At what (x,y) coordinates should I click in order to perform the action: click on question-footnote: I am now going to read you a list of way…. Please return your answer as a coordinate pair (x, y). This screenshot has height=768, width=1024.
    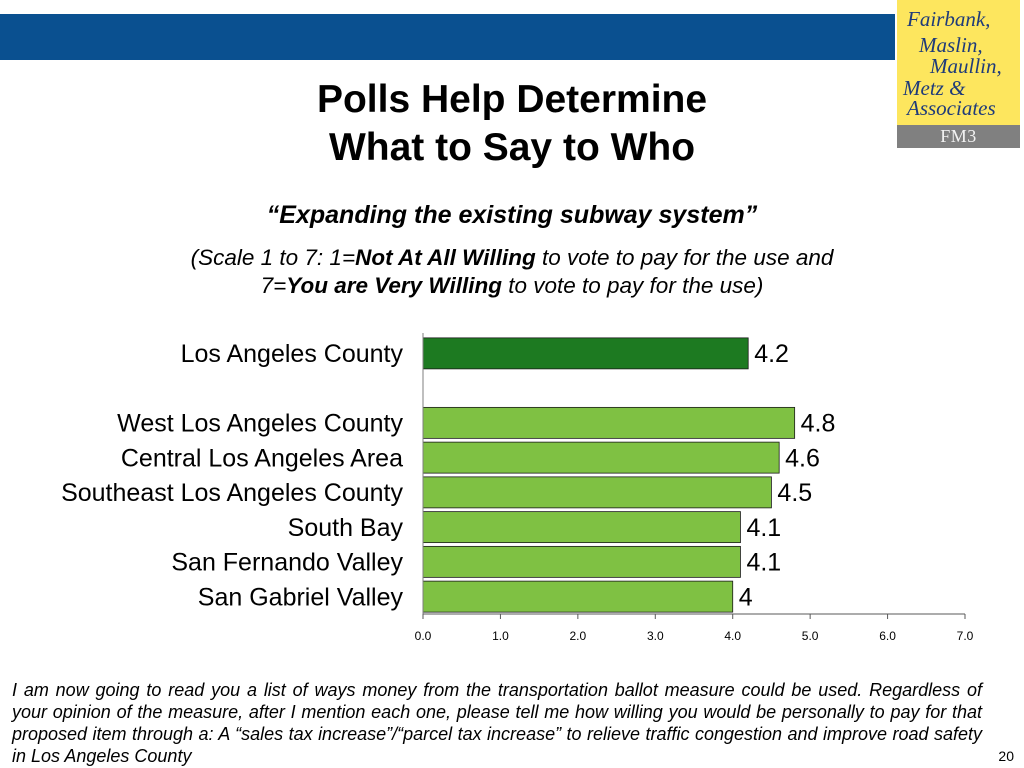
    Looking at the image, I should click on (497, 723).